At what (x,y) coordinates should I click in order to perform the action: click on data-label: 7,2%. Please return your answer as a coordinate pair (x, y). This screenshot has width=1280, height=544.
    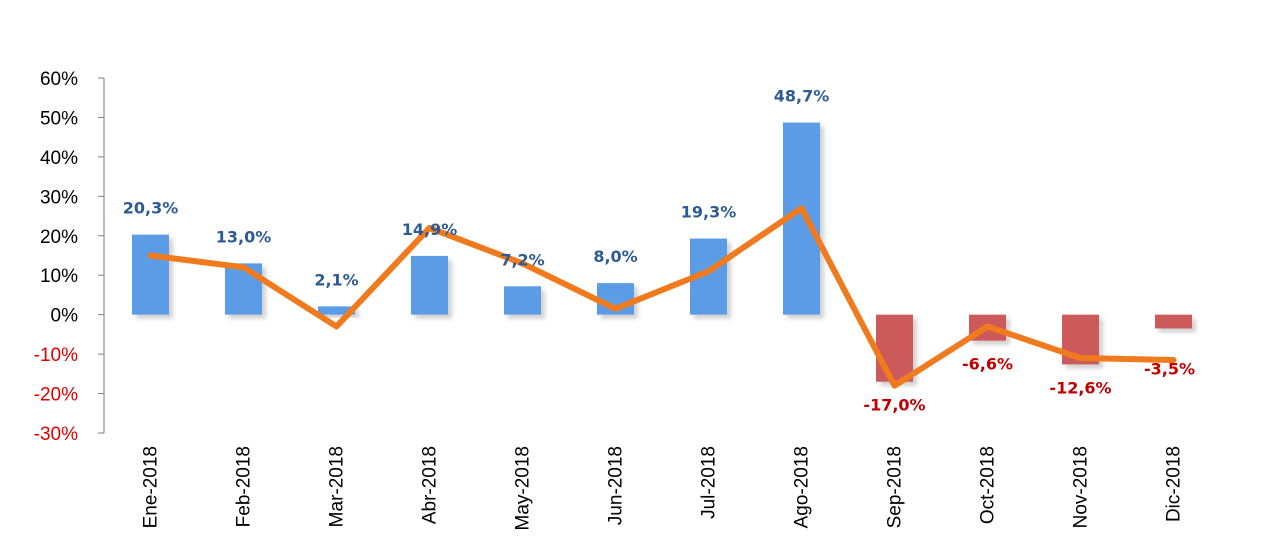
    Looking at the image, I should click on (522, 259).